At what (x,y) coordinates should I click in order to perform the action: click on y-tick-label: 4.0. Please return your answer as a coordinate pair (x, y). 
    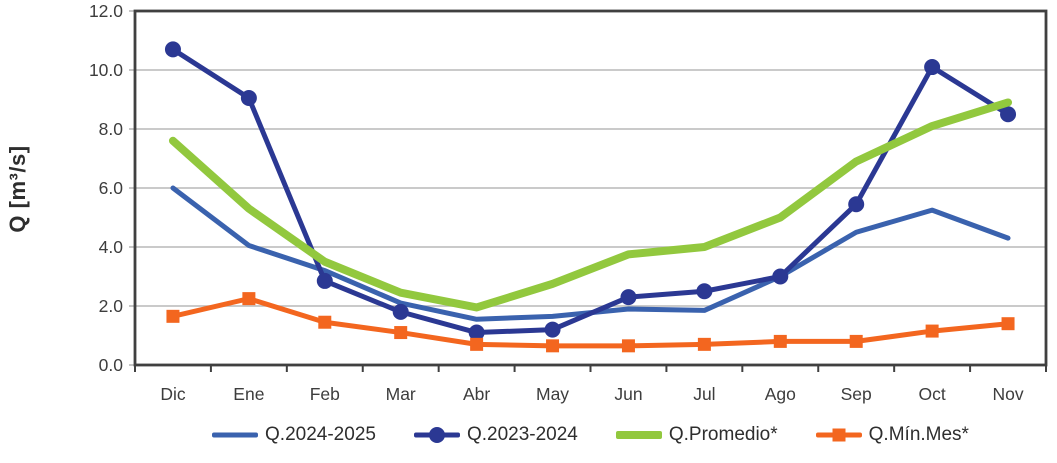
    Looking at the image, I should click on (111, 247).